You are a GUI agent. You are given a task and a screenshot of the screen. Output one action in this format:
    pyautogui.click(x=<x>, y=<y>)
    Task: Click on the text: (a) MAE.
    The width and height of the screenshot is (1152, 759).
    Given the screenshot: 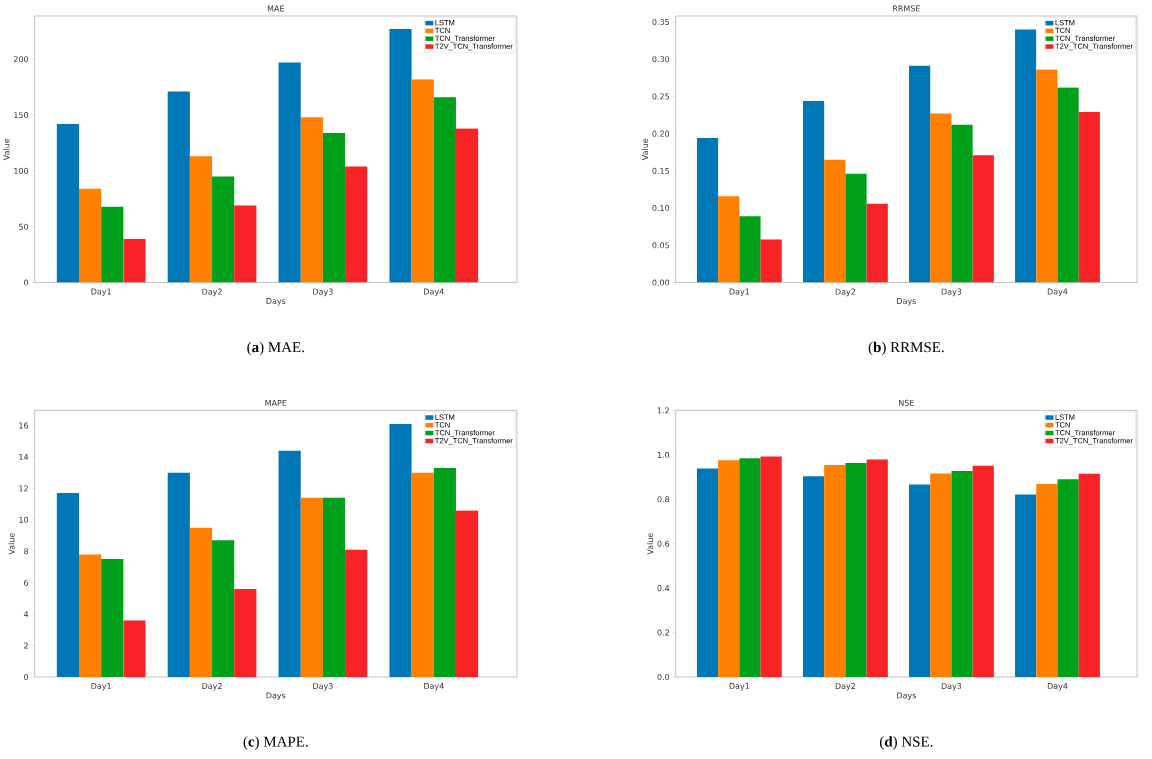 What is the action you would take?
    pyautogui.click(x=275, y=348)
    